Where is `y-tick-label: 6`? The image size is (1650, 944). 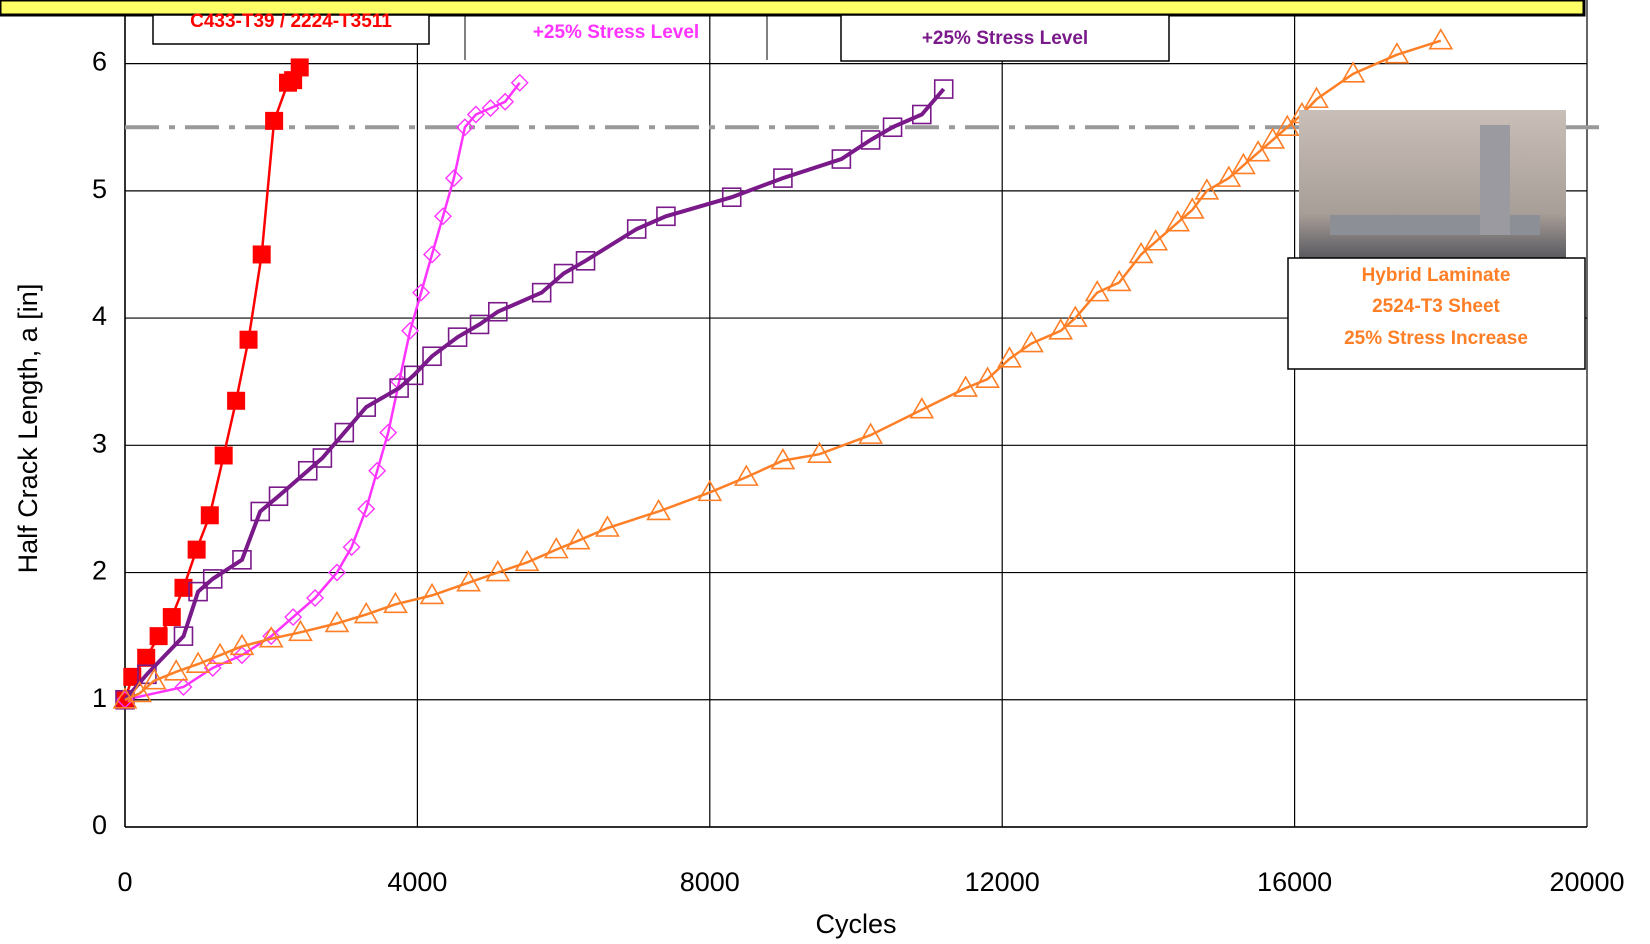
y-tick-label: 6 is located at coordinates (99, 62).